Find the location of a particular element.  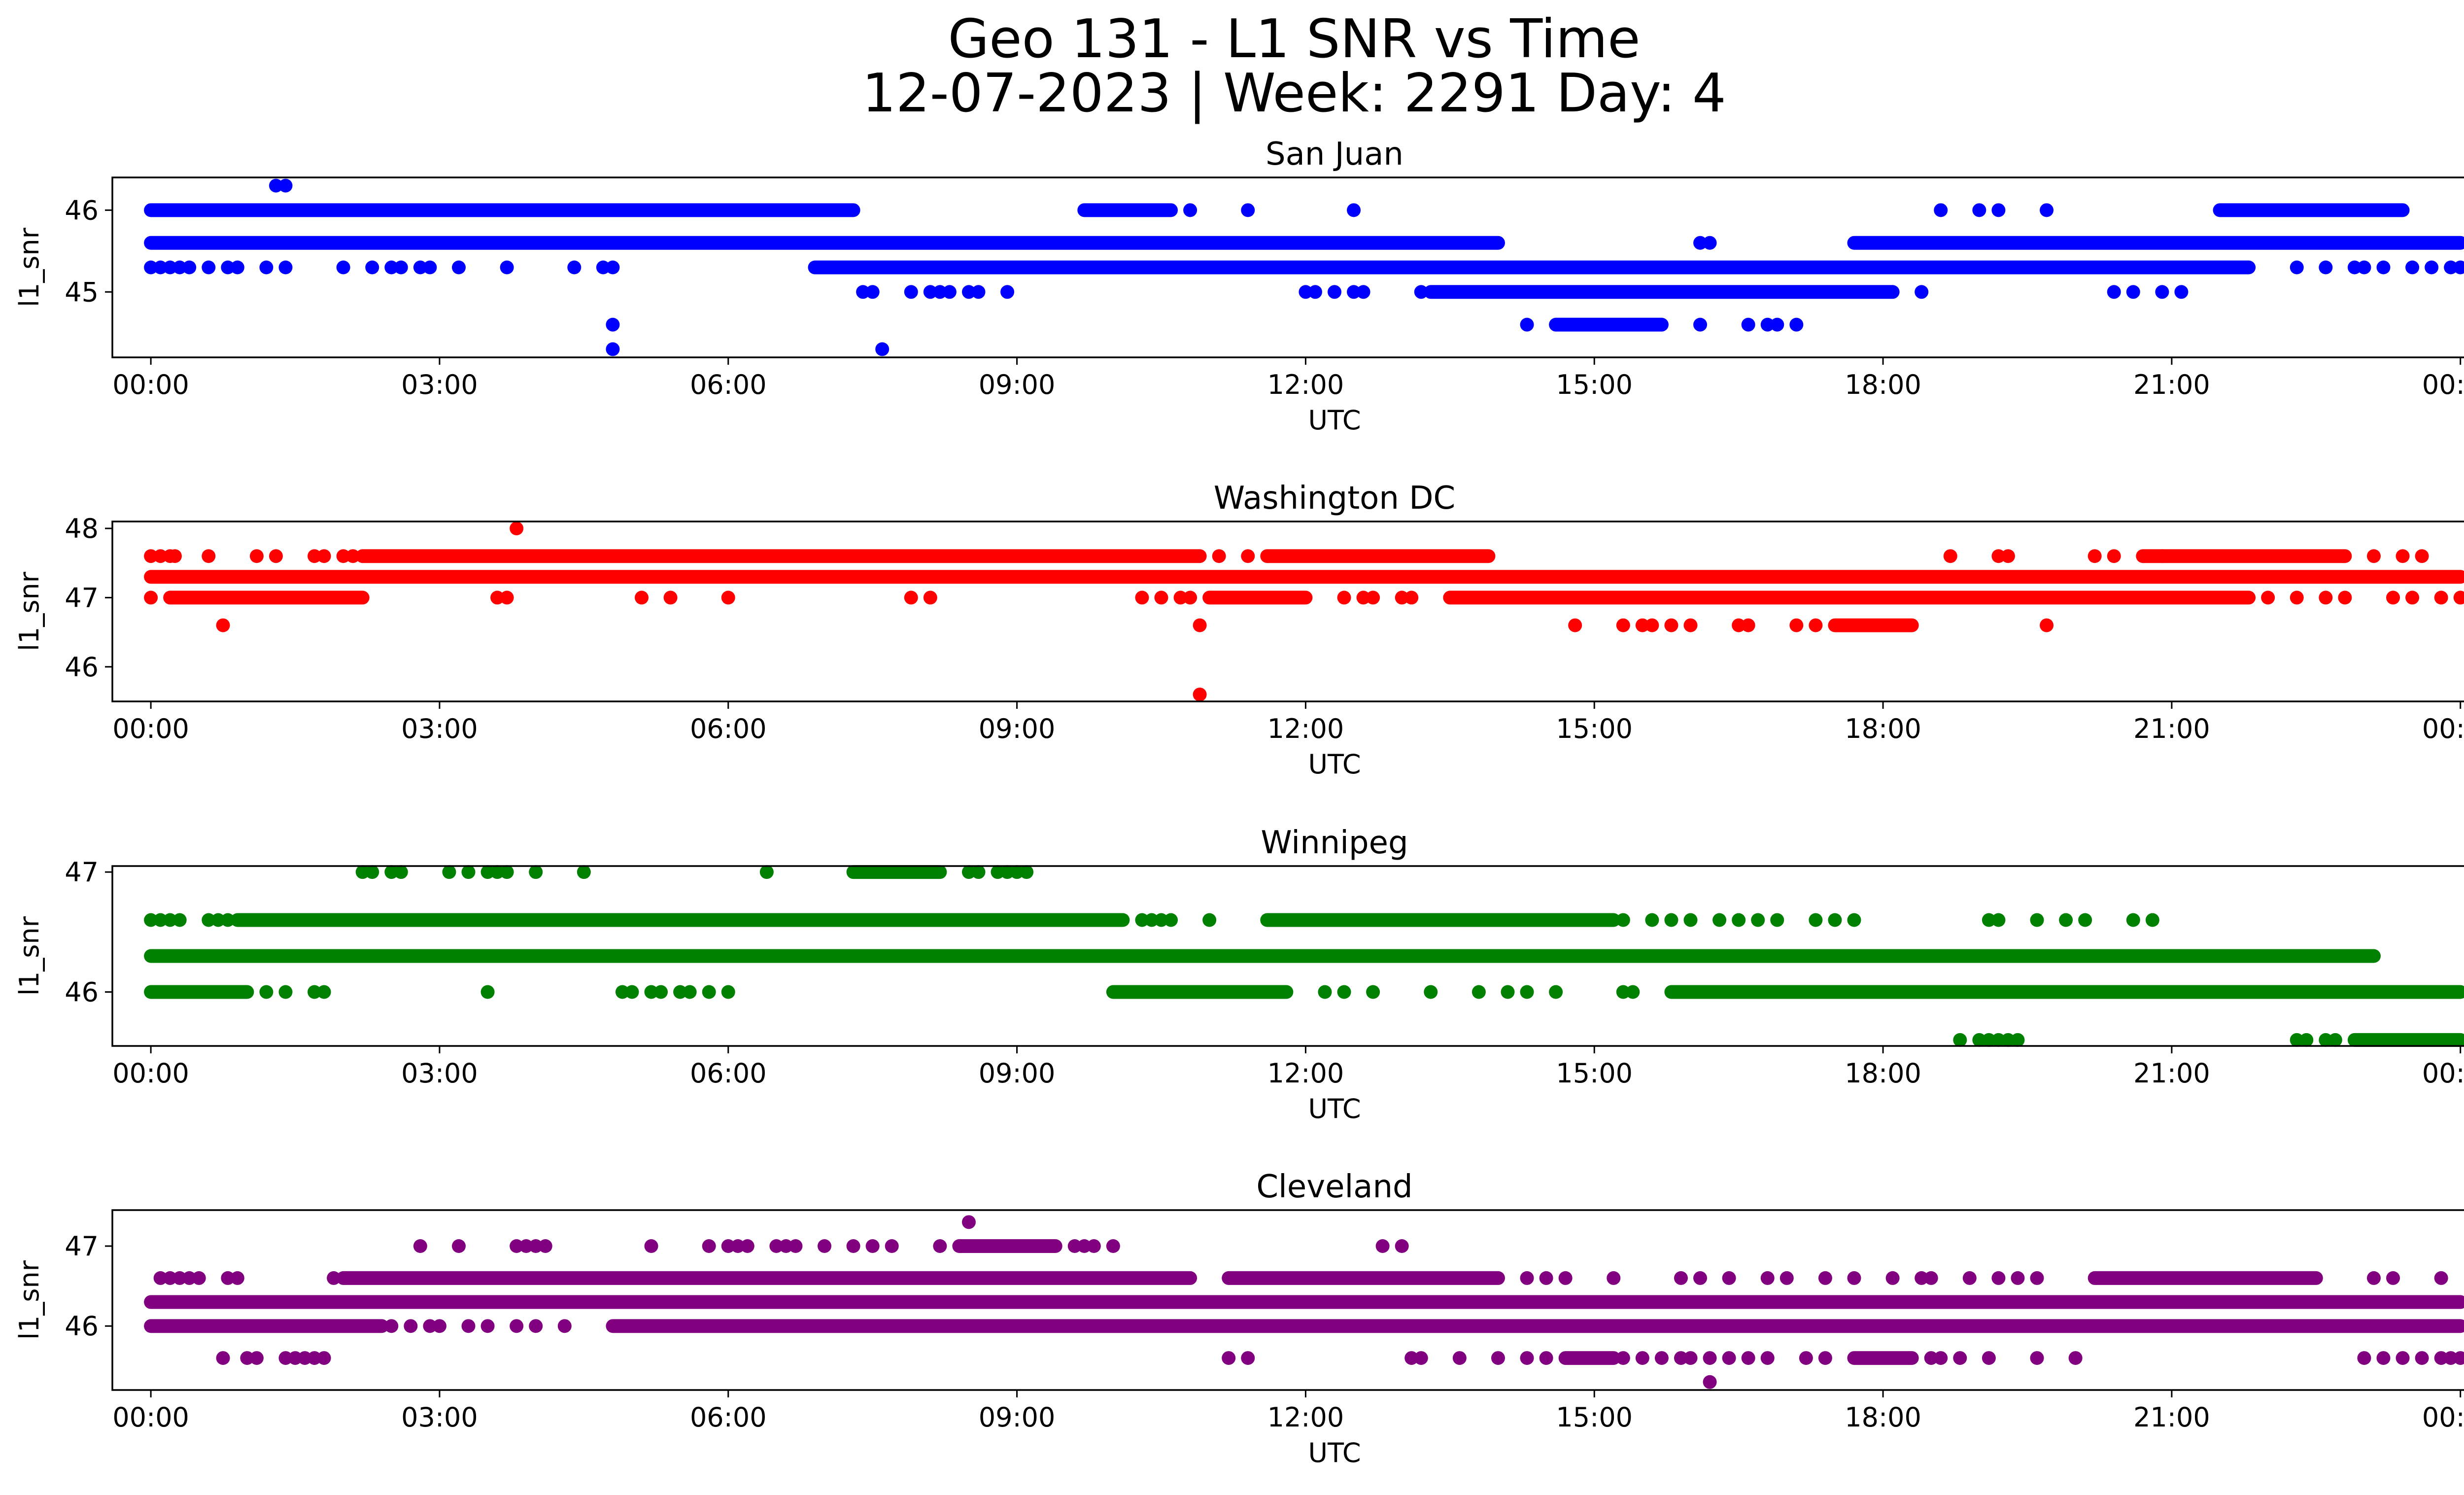

y-tick-label: 46 is located at coordinates (82, 992).